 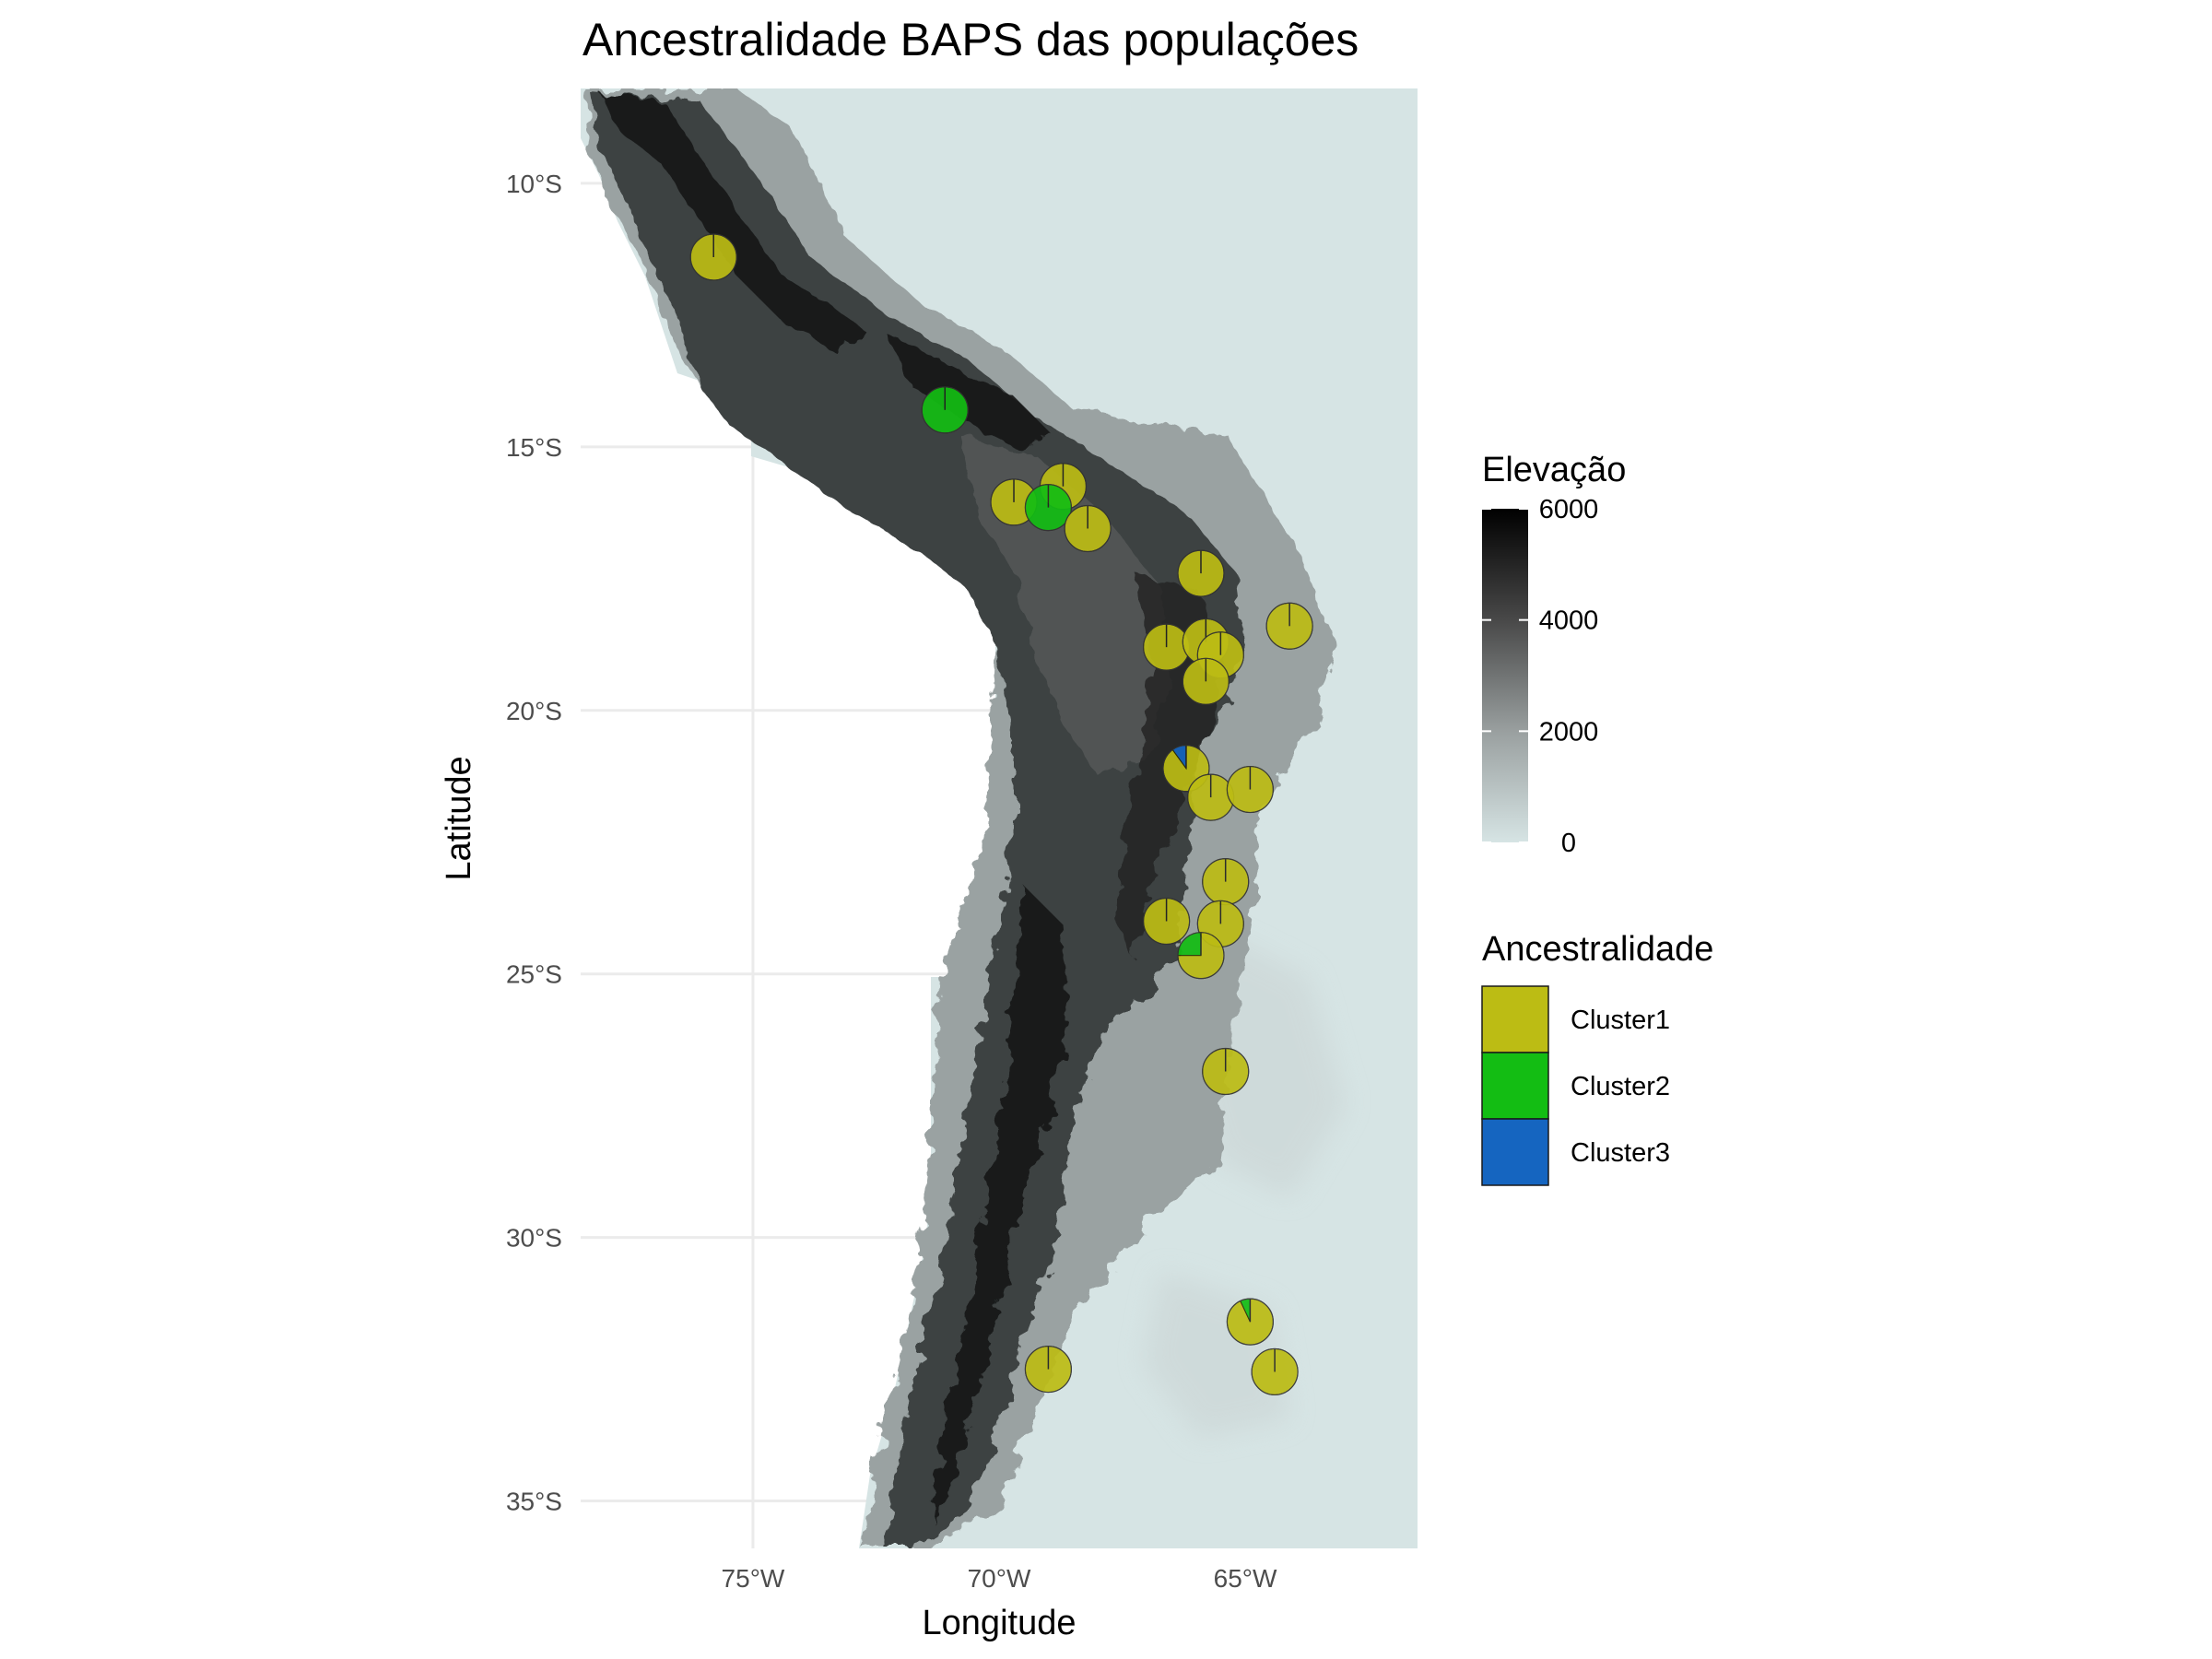 I want to click on ancestry-label-1: Cluster1, so click(x=1620, y=1020).